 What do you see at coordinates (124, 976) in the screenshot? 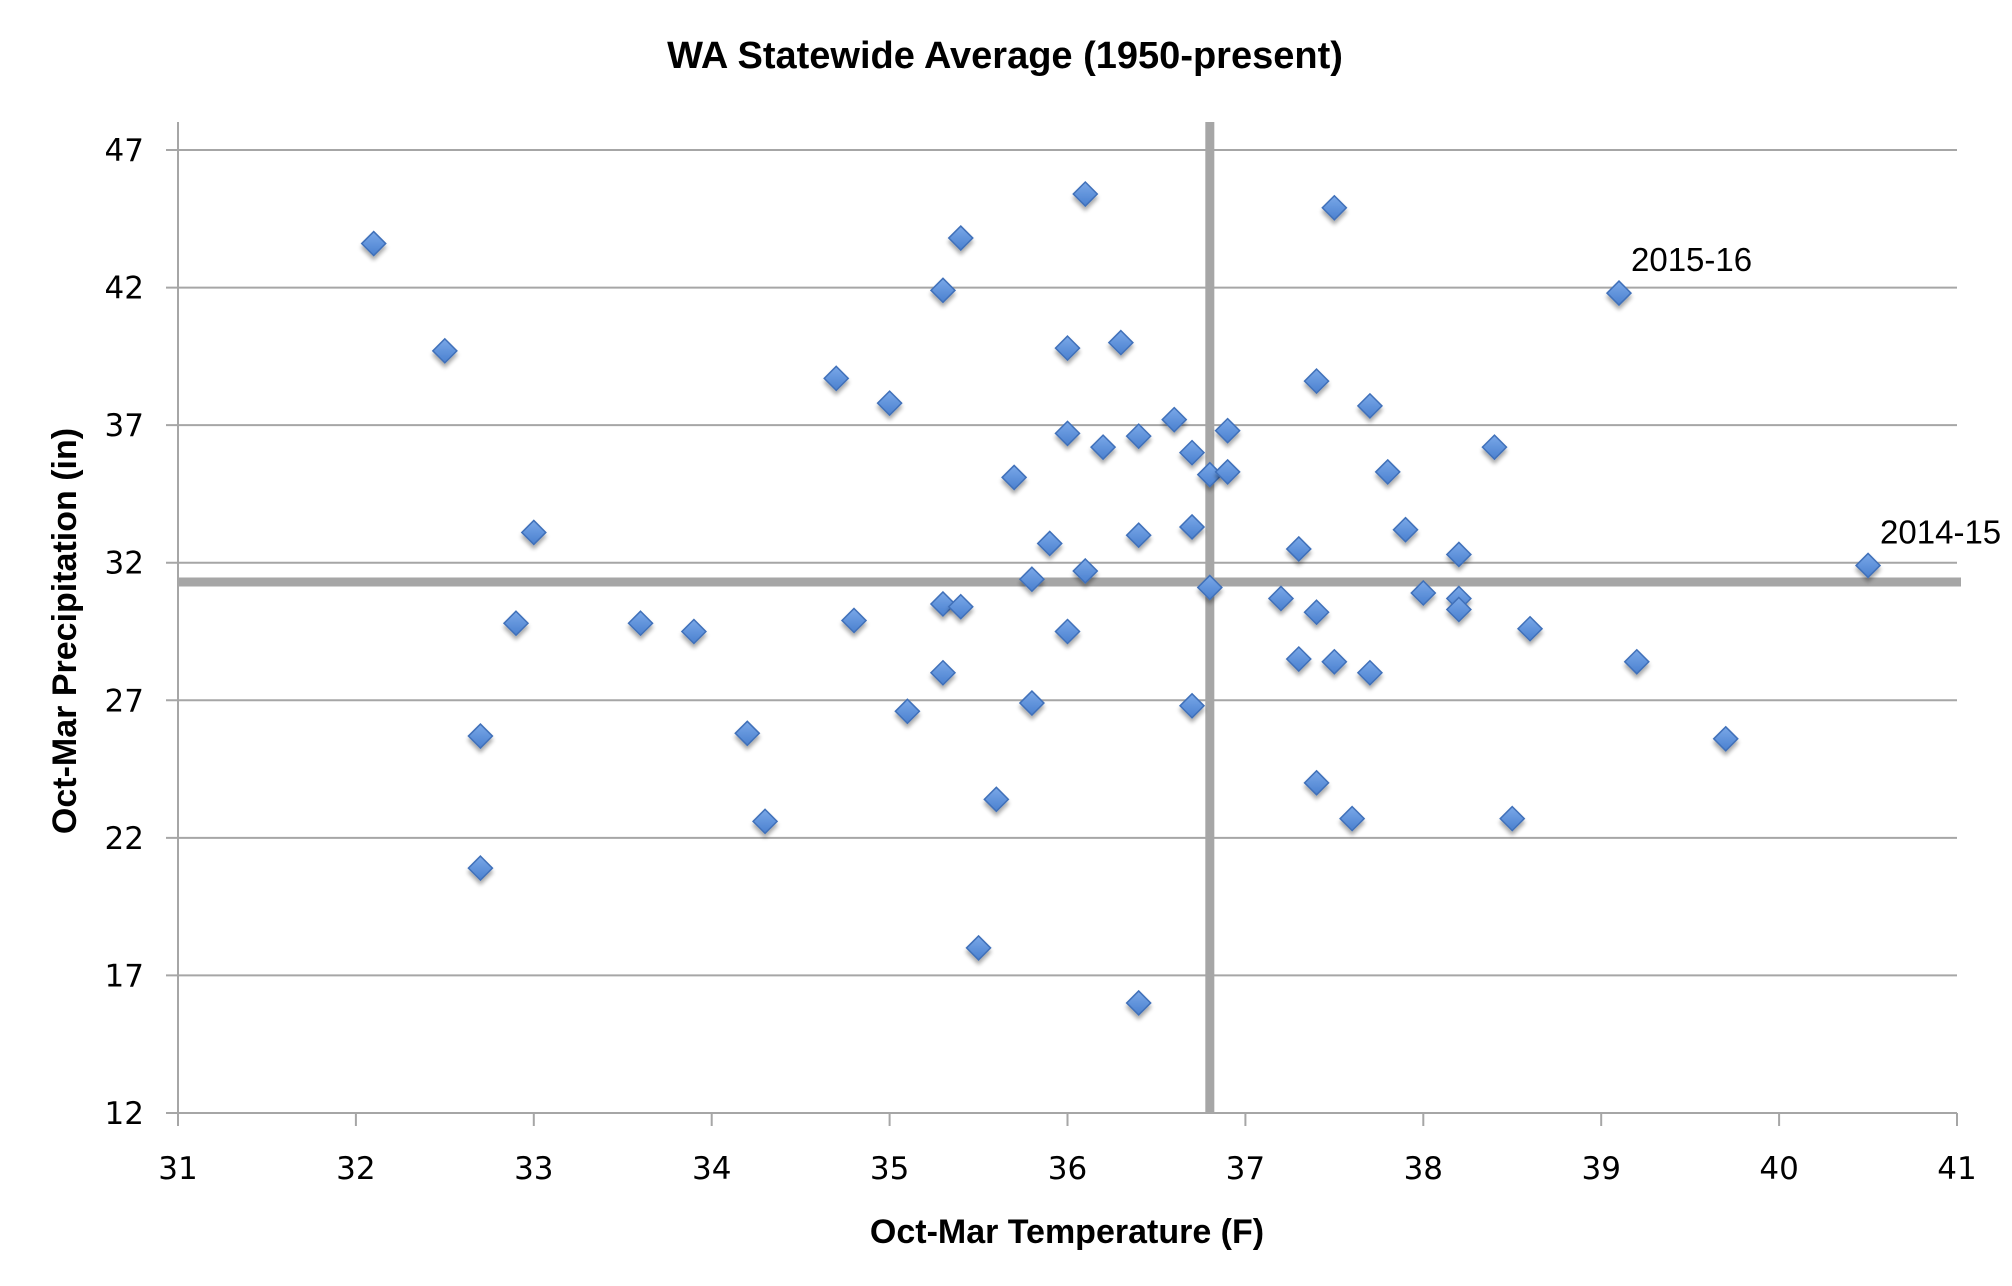
I see `y-tick-label: 17` at bounding box center [124, 976].